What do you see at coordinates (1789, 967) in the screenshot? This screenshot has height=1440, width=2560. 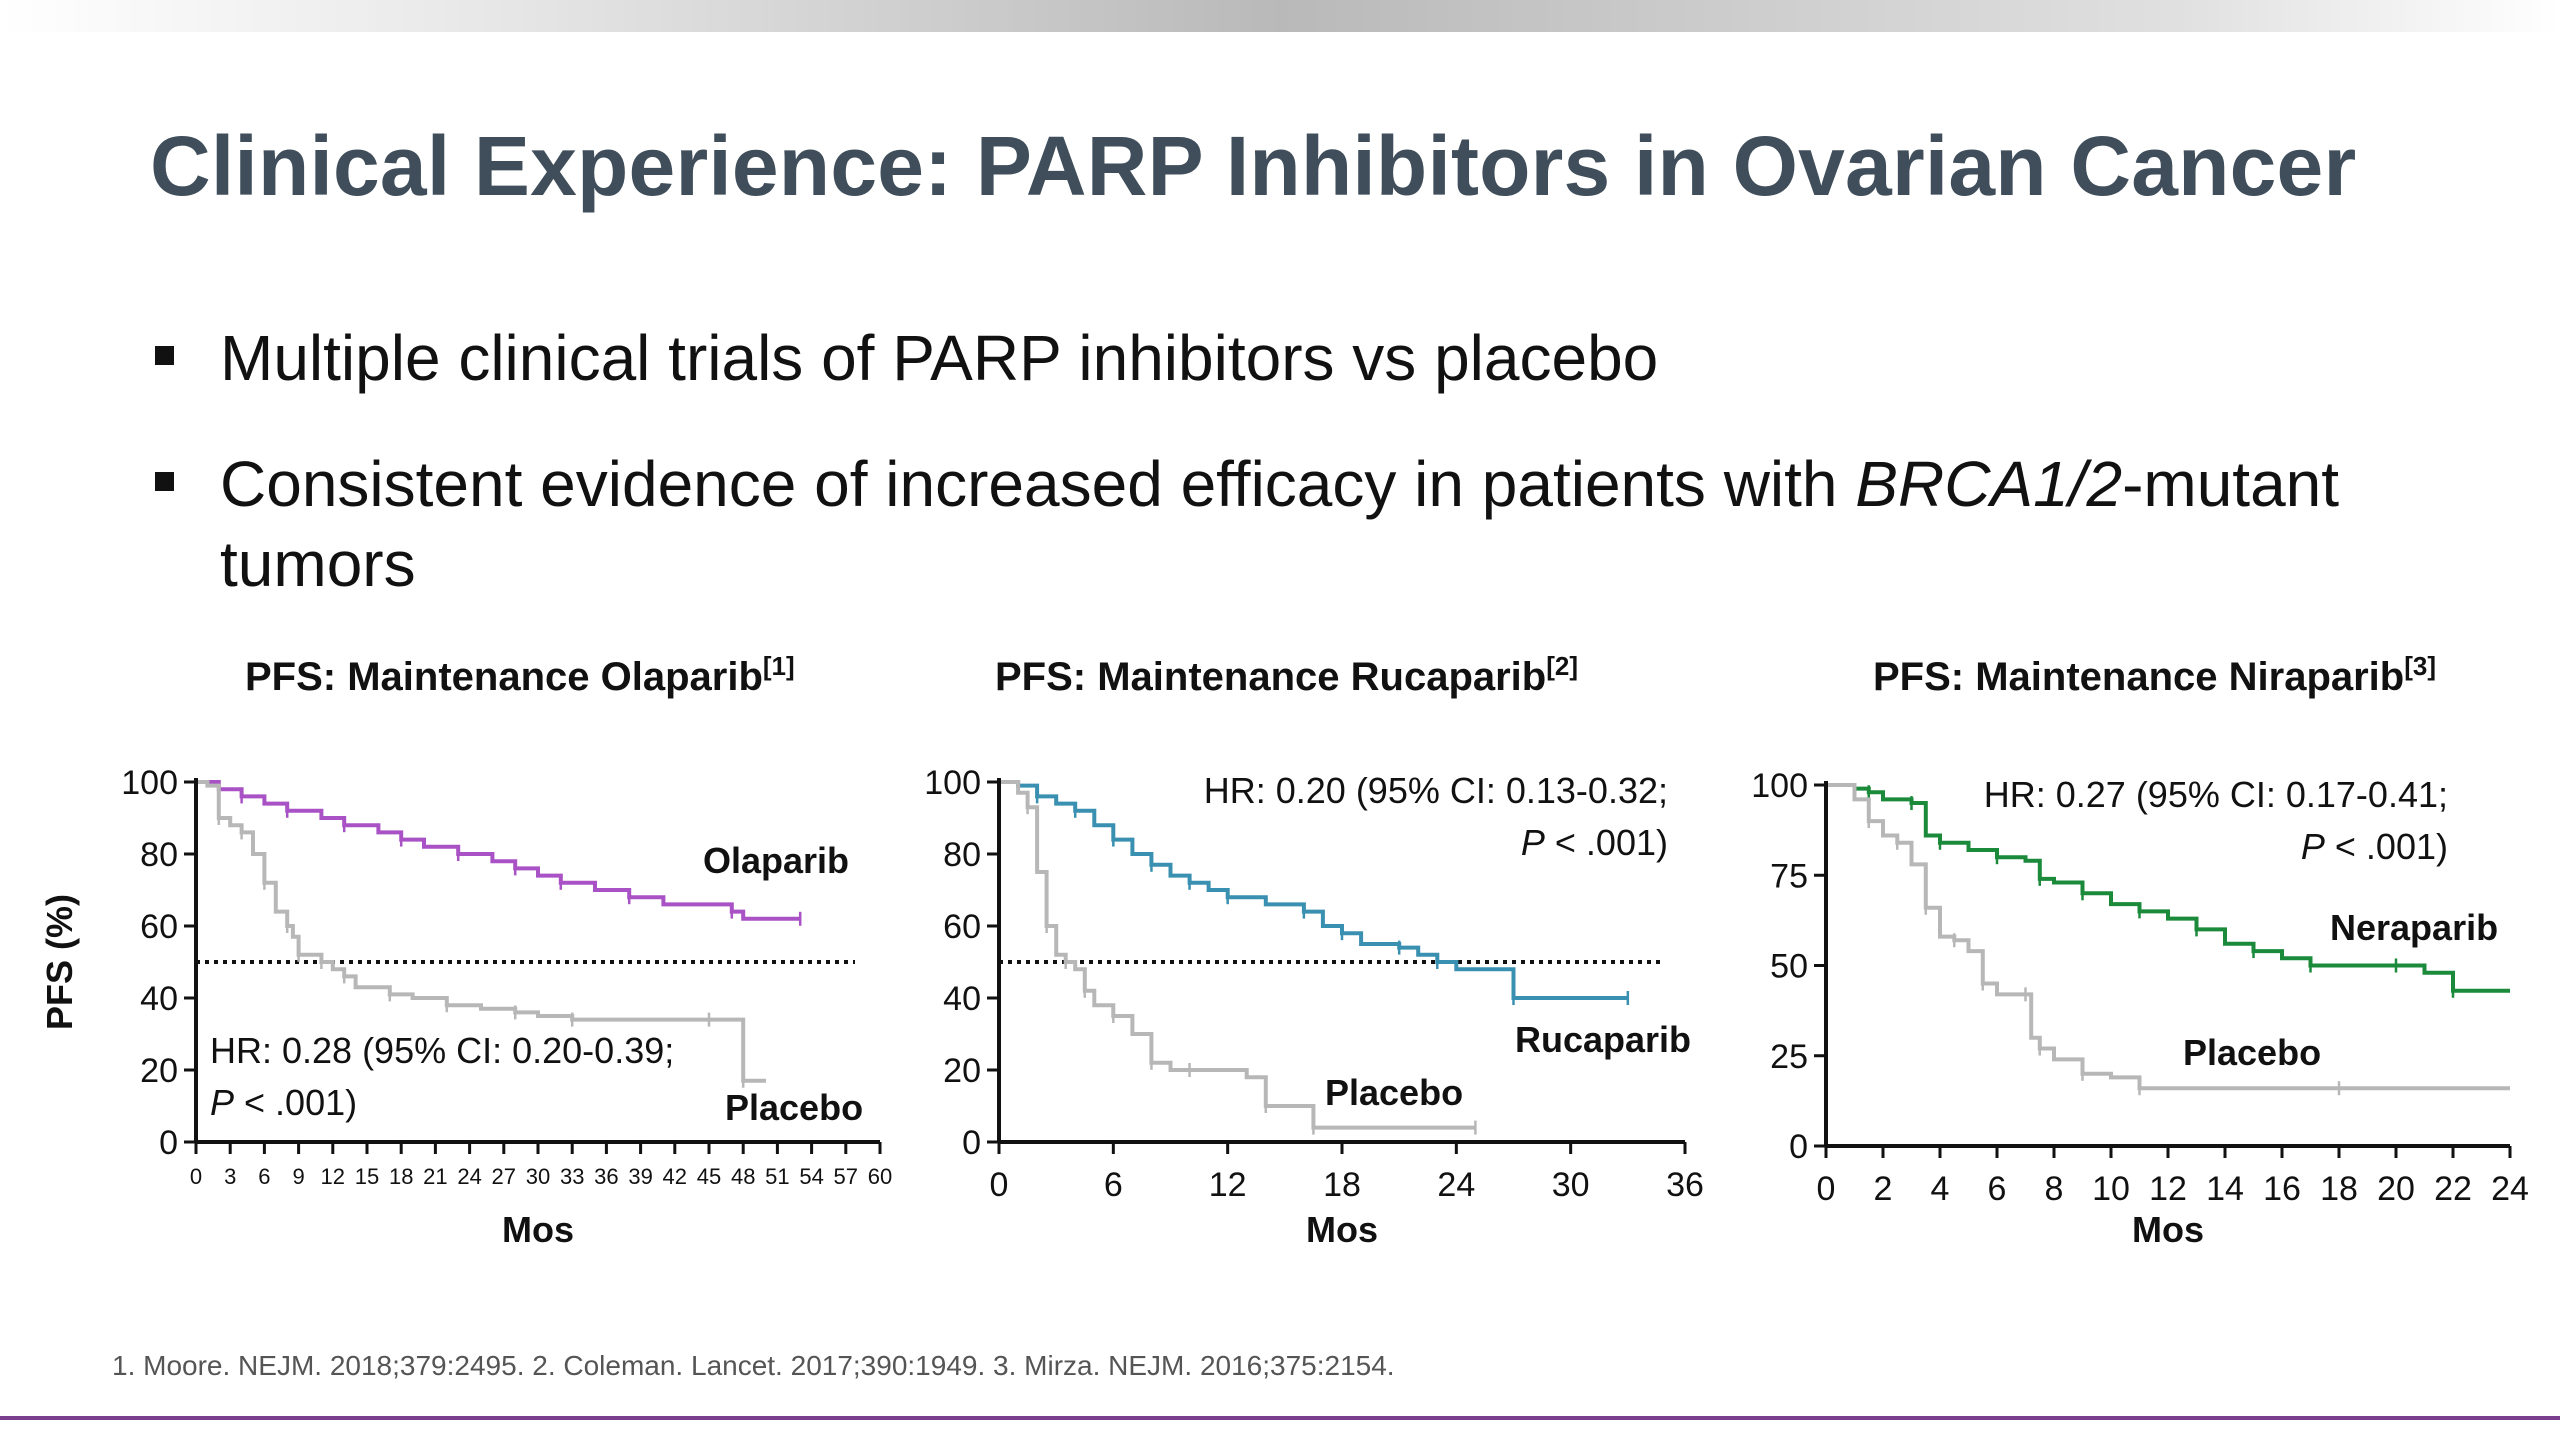 I see `y-tick-label: 50` at bounding box center [1789, 967].